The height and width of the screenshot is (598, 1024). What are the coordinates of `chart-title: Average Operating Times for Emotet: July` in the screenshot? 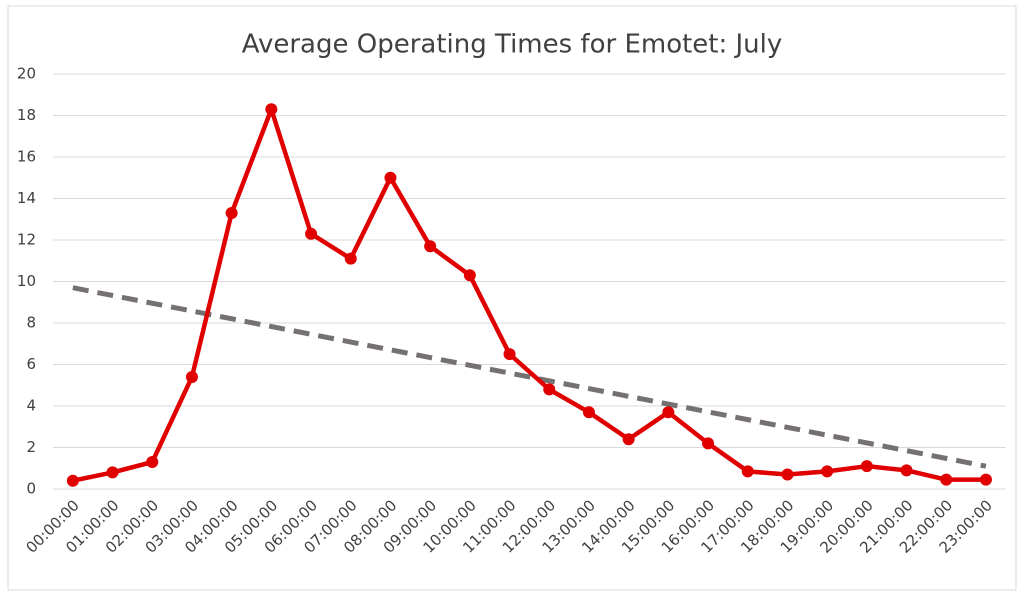 It's located at (512, 45).